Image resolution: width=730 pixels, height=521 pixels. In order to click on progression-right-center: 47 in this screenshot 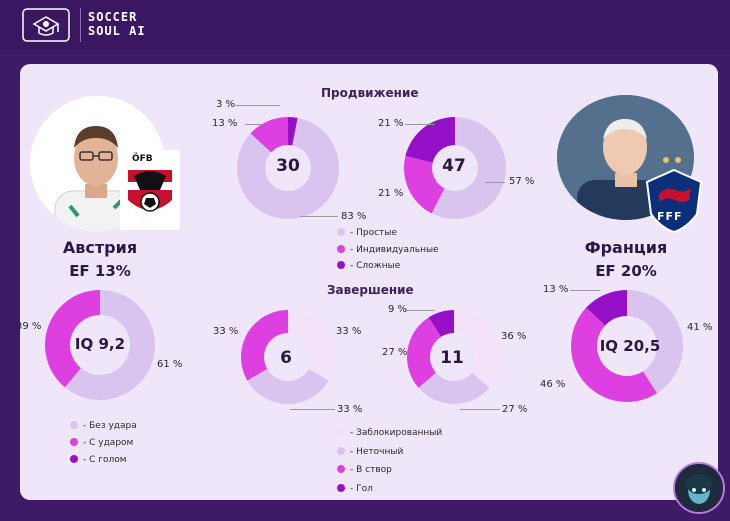, I will do `click(454, 166)`.